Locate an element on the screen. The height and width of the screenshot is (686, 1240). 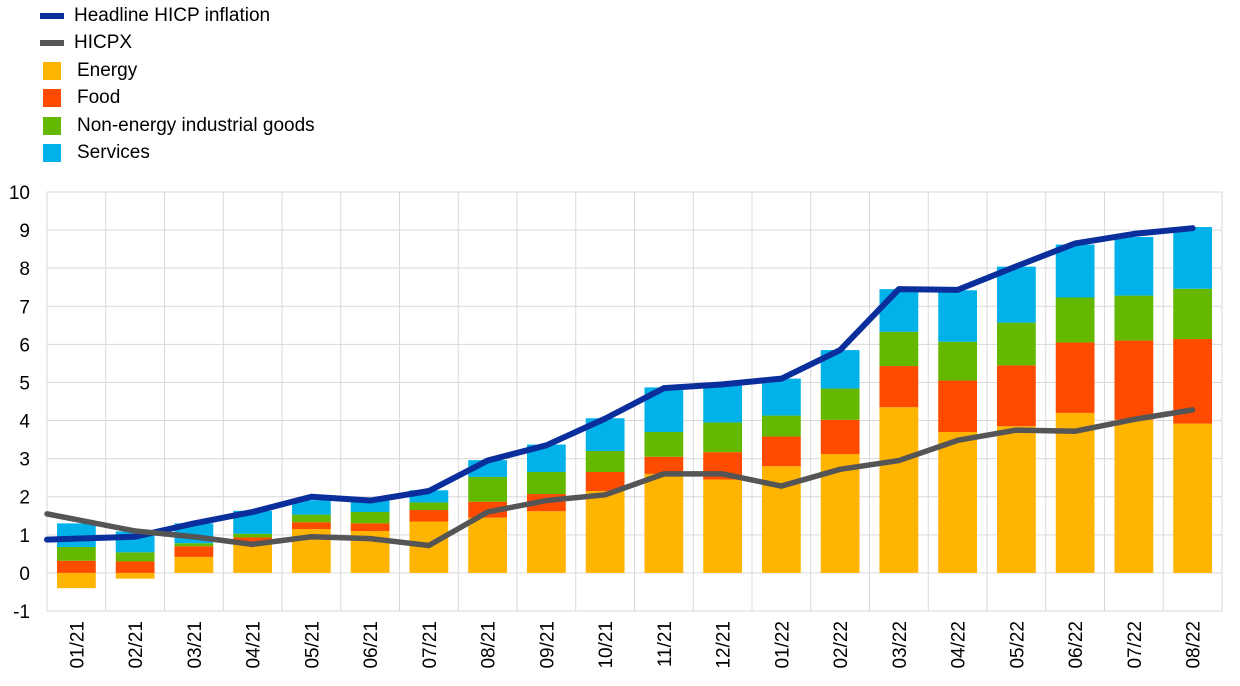
x-tick-label: 08/21 is located at coordinates (489, 645).